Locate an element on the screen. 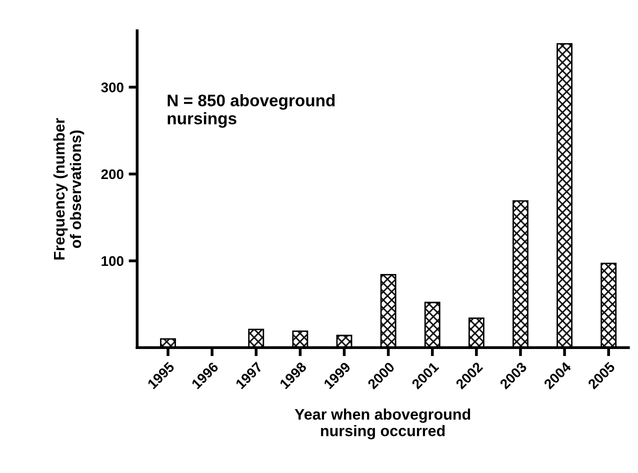  x-axis-title: Year when aboveground nursing occurred is located at coordinates (382, 424).